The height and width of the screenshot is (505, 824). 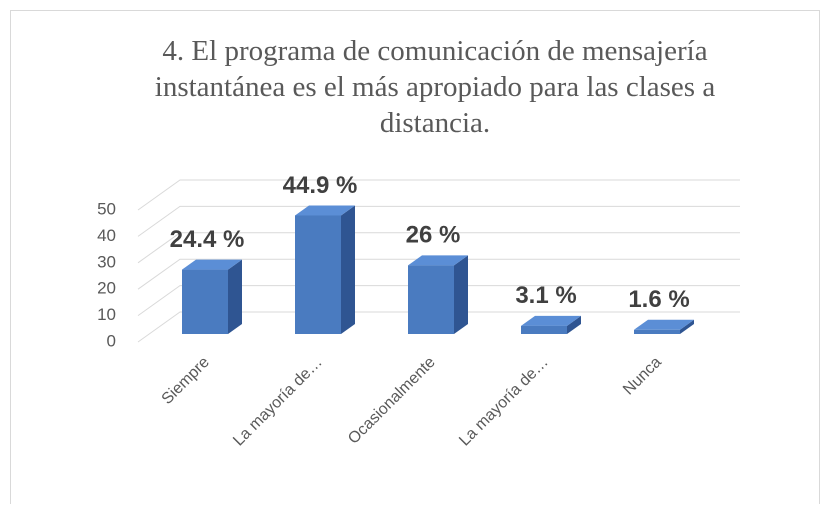 What do you see at coordinates (658, 299) in the screenshot?
I see `value-label: 1.6 %` at bounding box center [658, 299].